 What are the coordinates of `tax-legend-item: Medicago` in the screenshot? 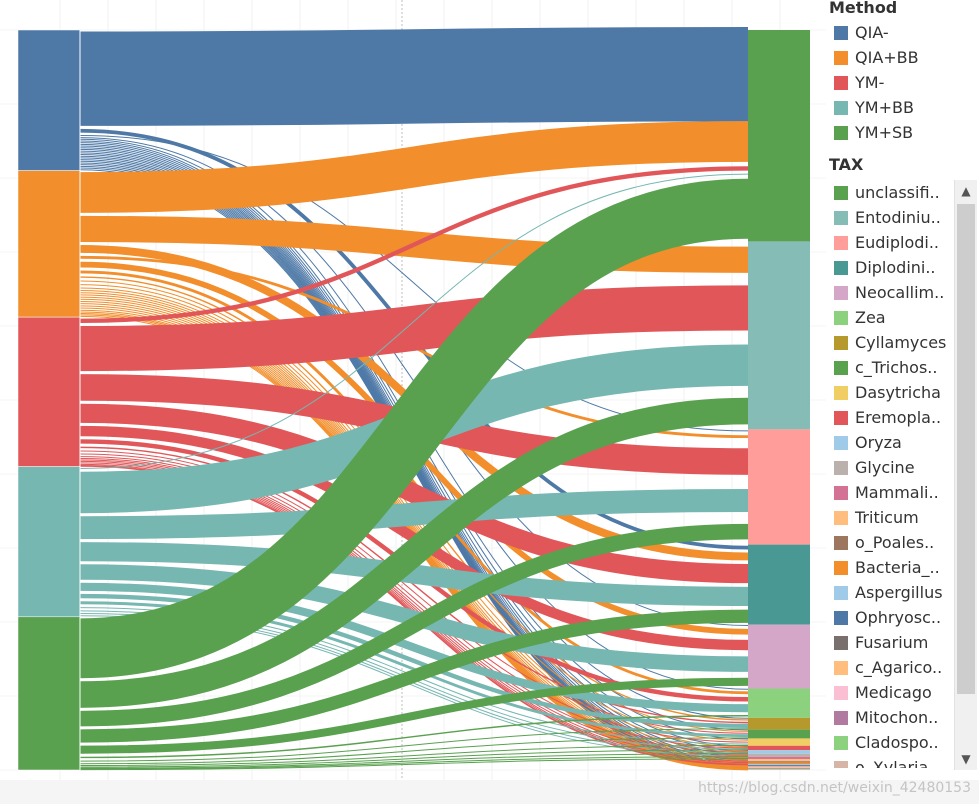 It's located at (883, 692).